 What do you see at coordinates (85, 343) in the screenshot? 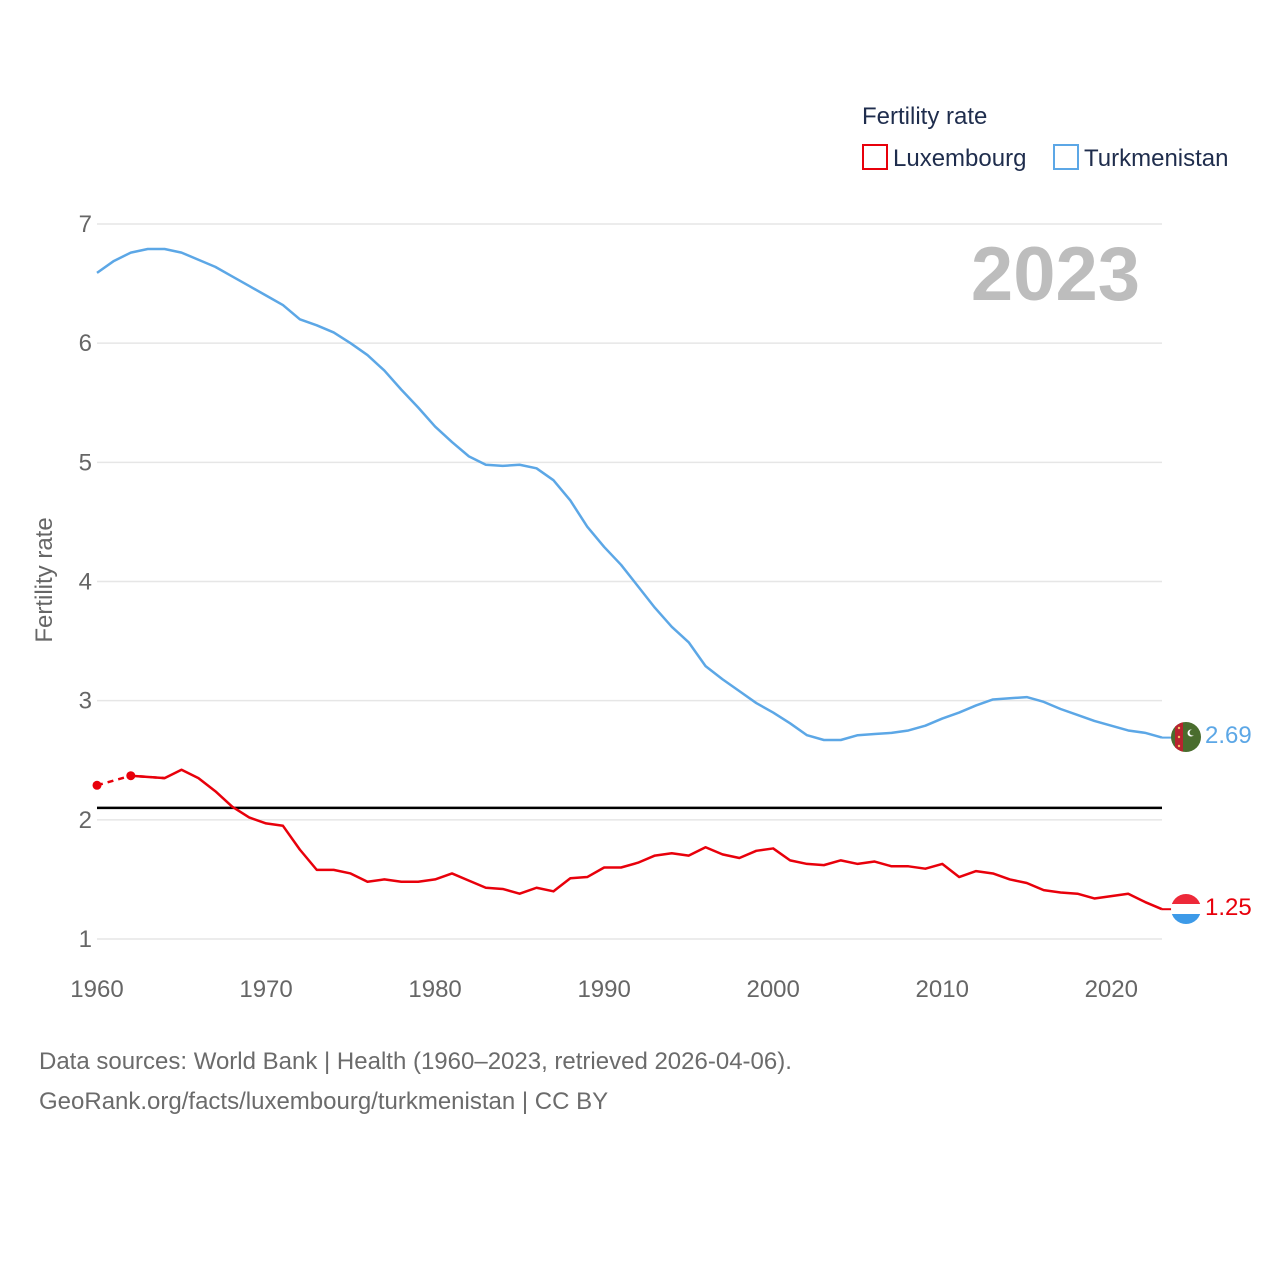
I see `y-tick-6: 6` at bounding box center [85, 343].